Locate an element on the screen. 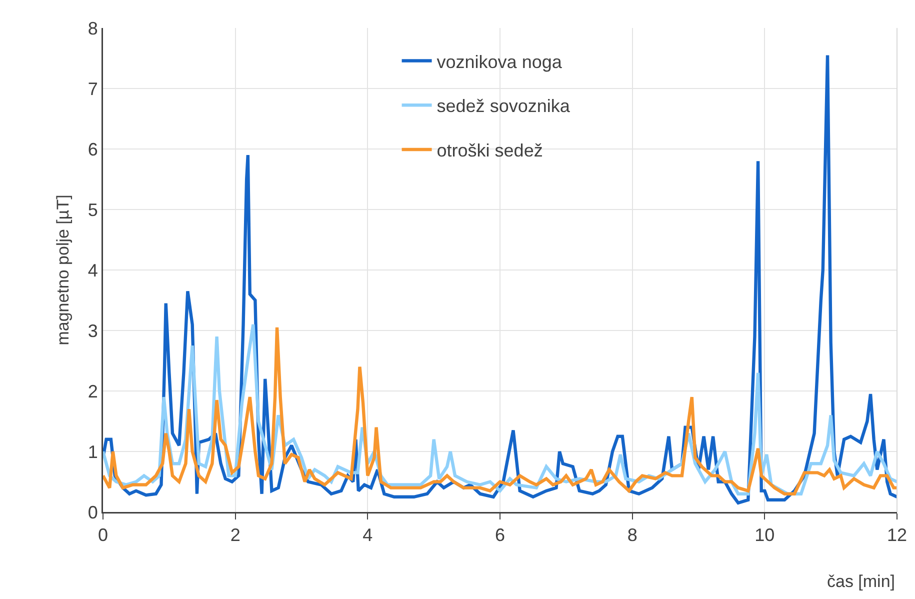 This screenshot has width=915, height=599. y-tick-label: 8 is located at coordinates (93, 28).